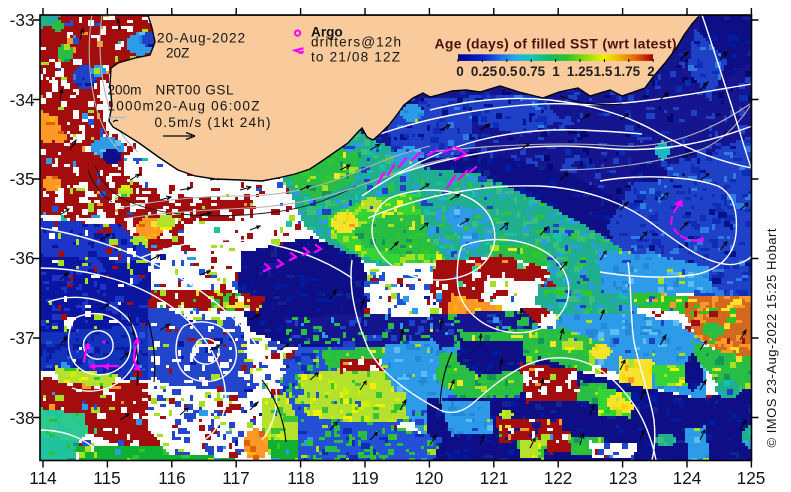 The height and width of the screenshot is (492, 791). I want to click on svg-text: 0.5m/s (1kt 24h), so click(213, 122).